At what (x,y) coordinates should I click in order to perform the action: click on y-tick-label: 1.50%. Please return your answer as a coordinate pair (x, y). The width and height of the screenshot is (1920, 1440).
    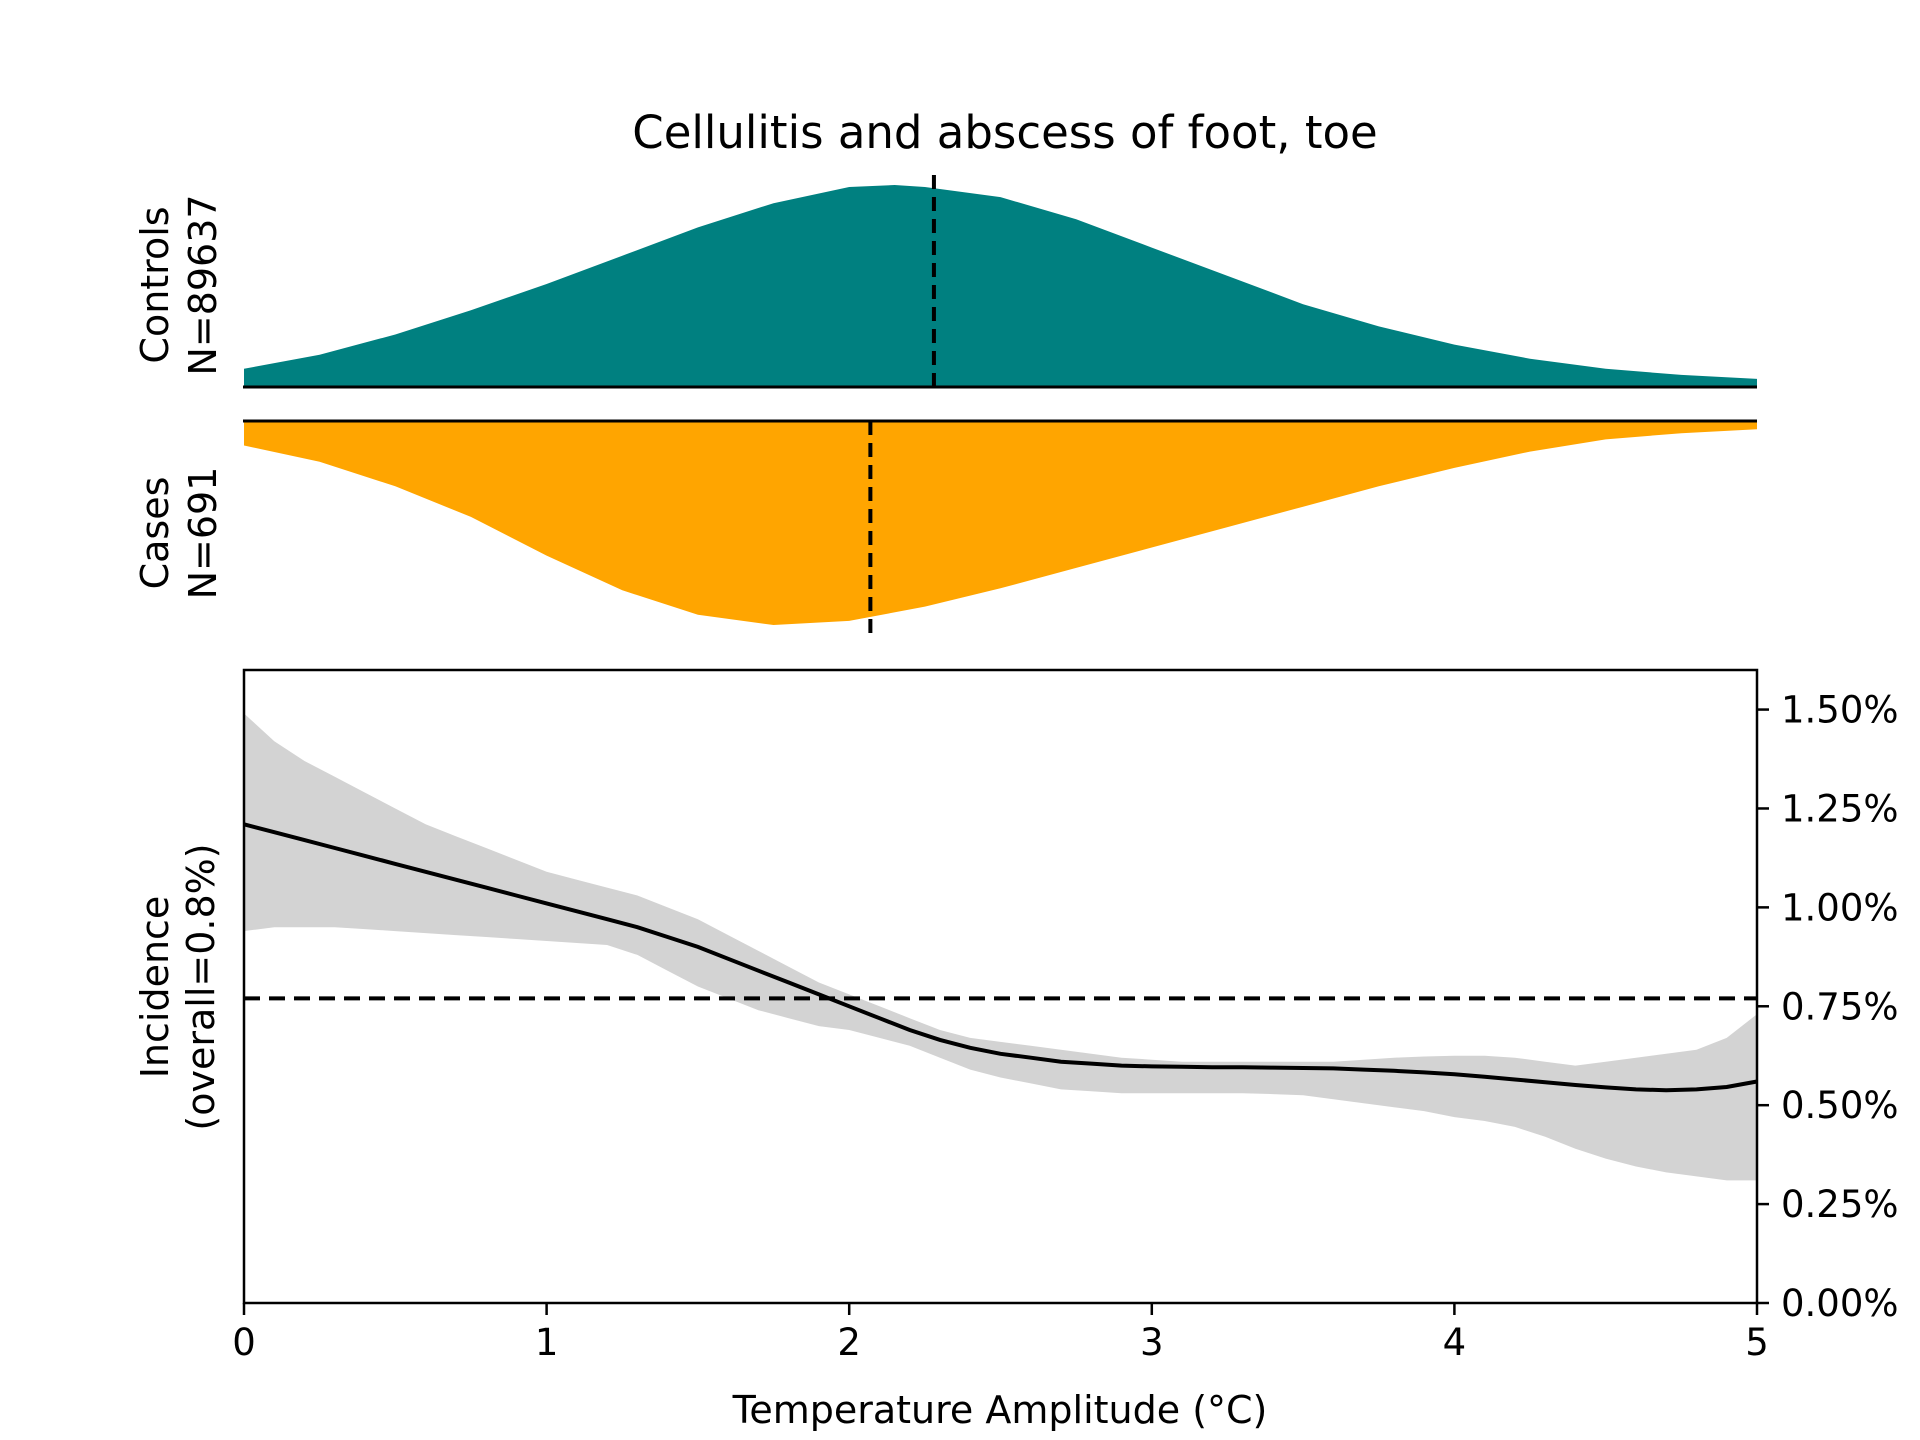
    Looking at the image, I should click on (1840, 710).